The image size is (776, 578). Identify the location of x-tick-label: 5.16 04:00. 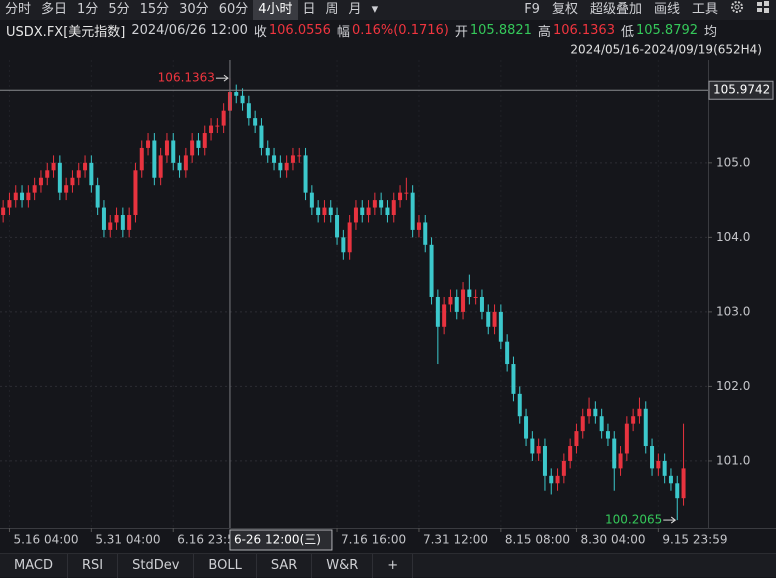
(45, 540).